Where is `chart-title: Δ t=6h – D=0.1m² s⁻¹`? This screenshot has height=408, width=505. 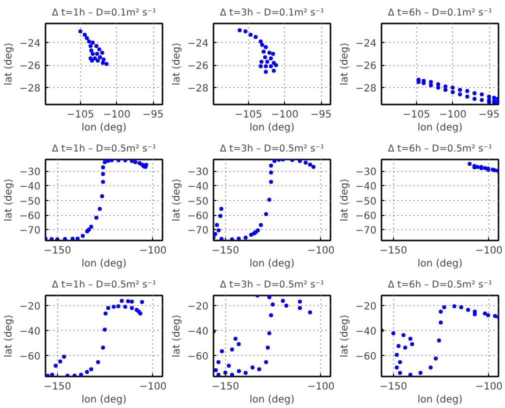 chart-title: Δ t=6h – D=0.1m² s⁻¹ is located at coordinates (440, 13).